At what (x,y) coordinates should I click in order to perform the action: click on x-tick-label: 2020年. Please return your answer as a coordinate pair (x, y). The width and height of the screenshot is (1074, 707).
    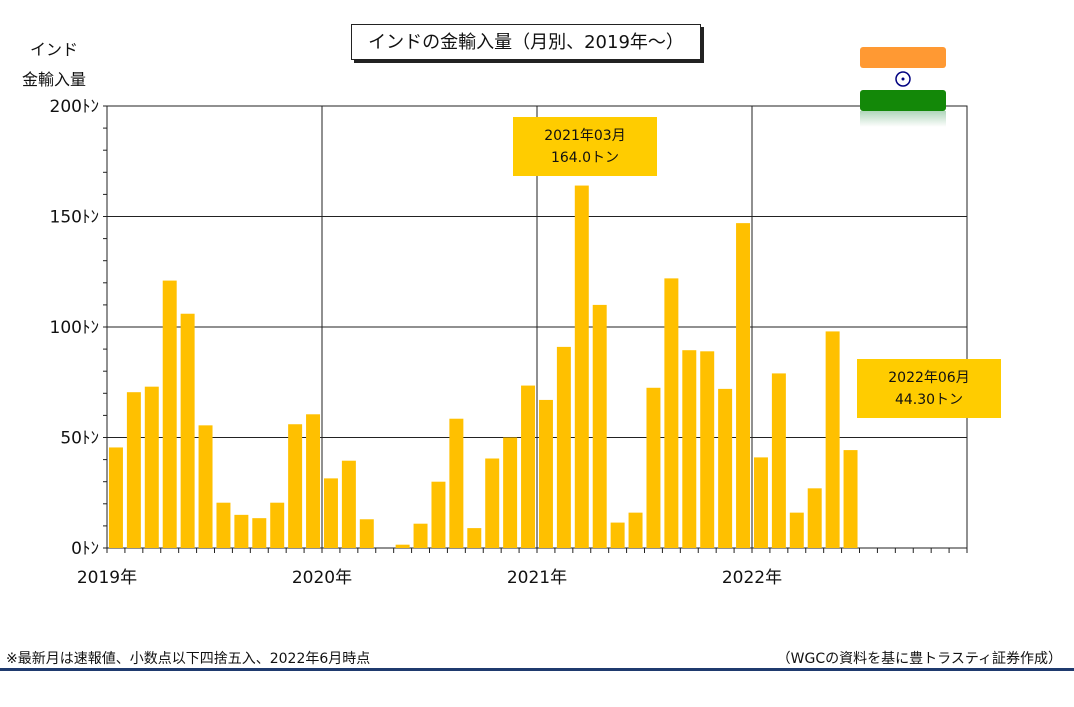
    Looking at the image, I should click on (322, 578).